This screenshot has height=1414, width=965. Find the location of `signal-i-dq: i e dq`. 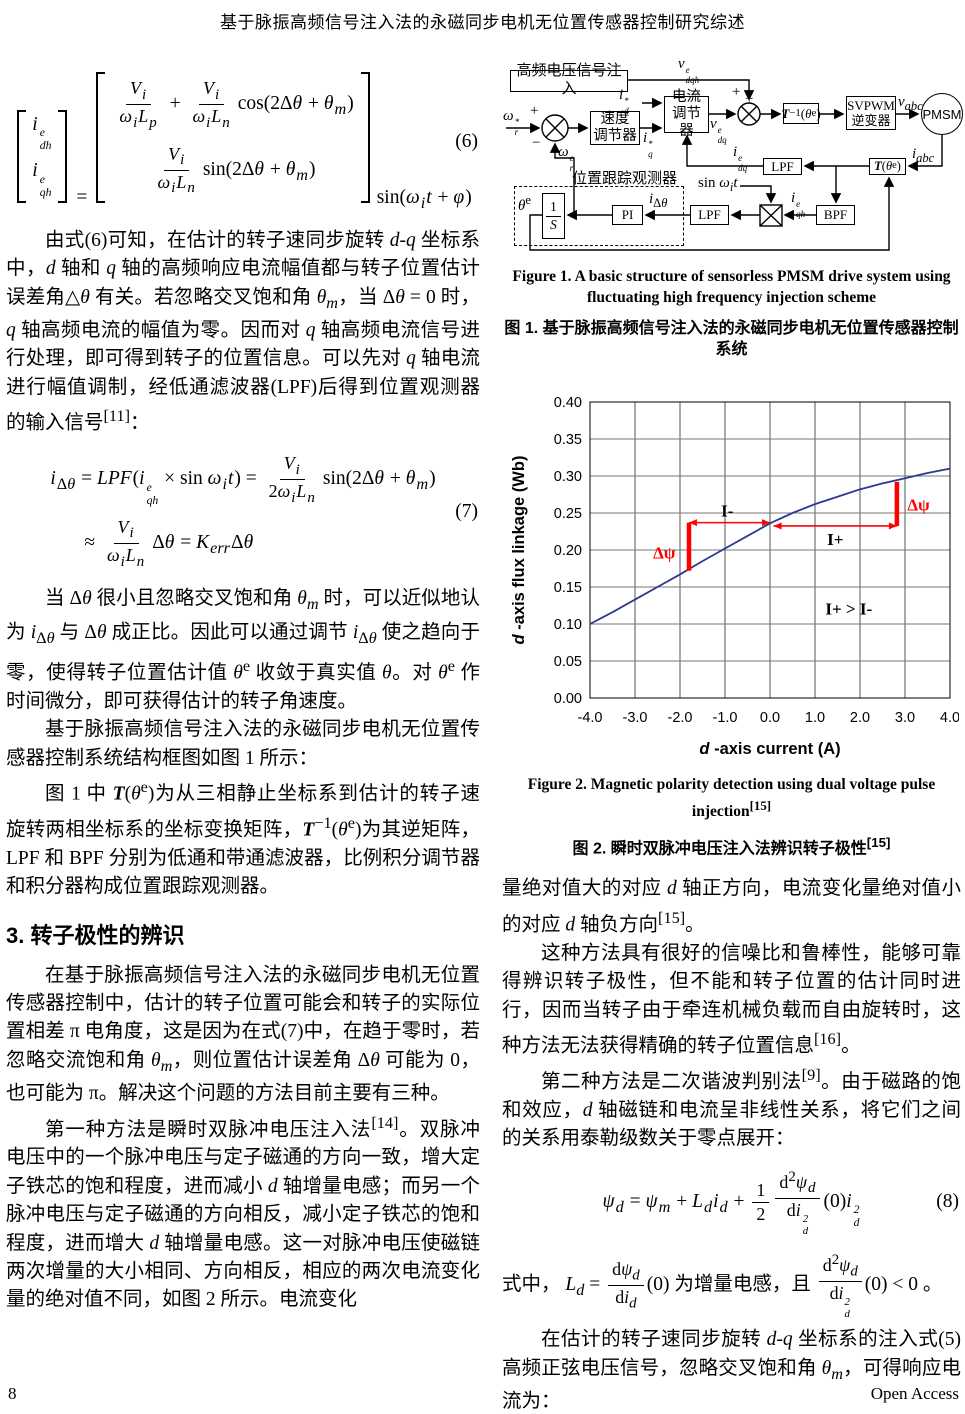

signal-i-dq: i e dq is located at coordinates (740, 159).